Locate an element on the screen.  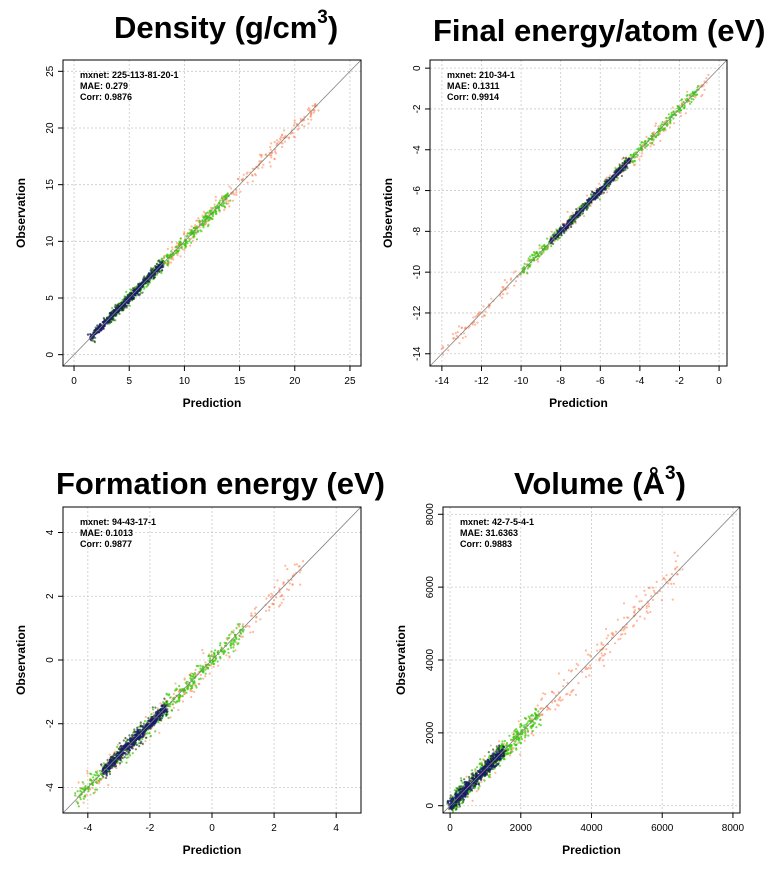
model-annotation: MAE: 0.279 is located at coordinates (104, 86).